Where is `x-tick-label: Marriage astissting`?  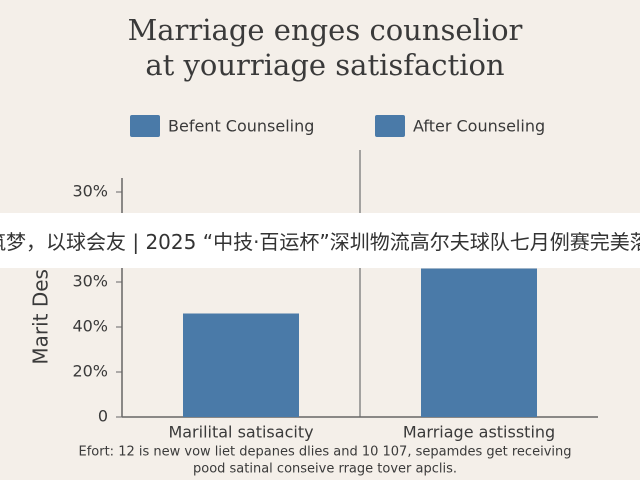
x-tick-label: Marriage astissting is located at coordinates (479, 432).